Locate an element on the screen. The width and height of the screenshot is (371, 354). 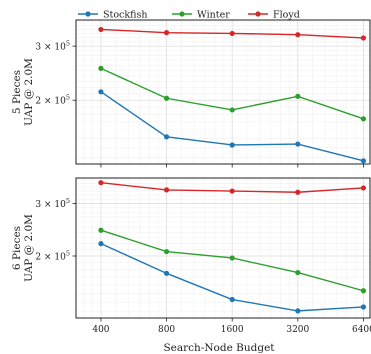
x-tick-label: 3200 is located at coordinates (297, 330).